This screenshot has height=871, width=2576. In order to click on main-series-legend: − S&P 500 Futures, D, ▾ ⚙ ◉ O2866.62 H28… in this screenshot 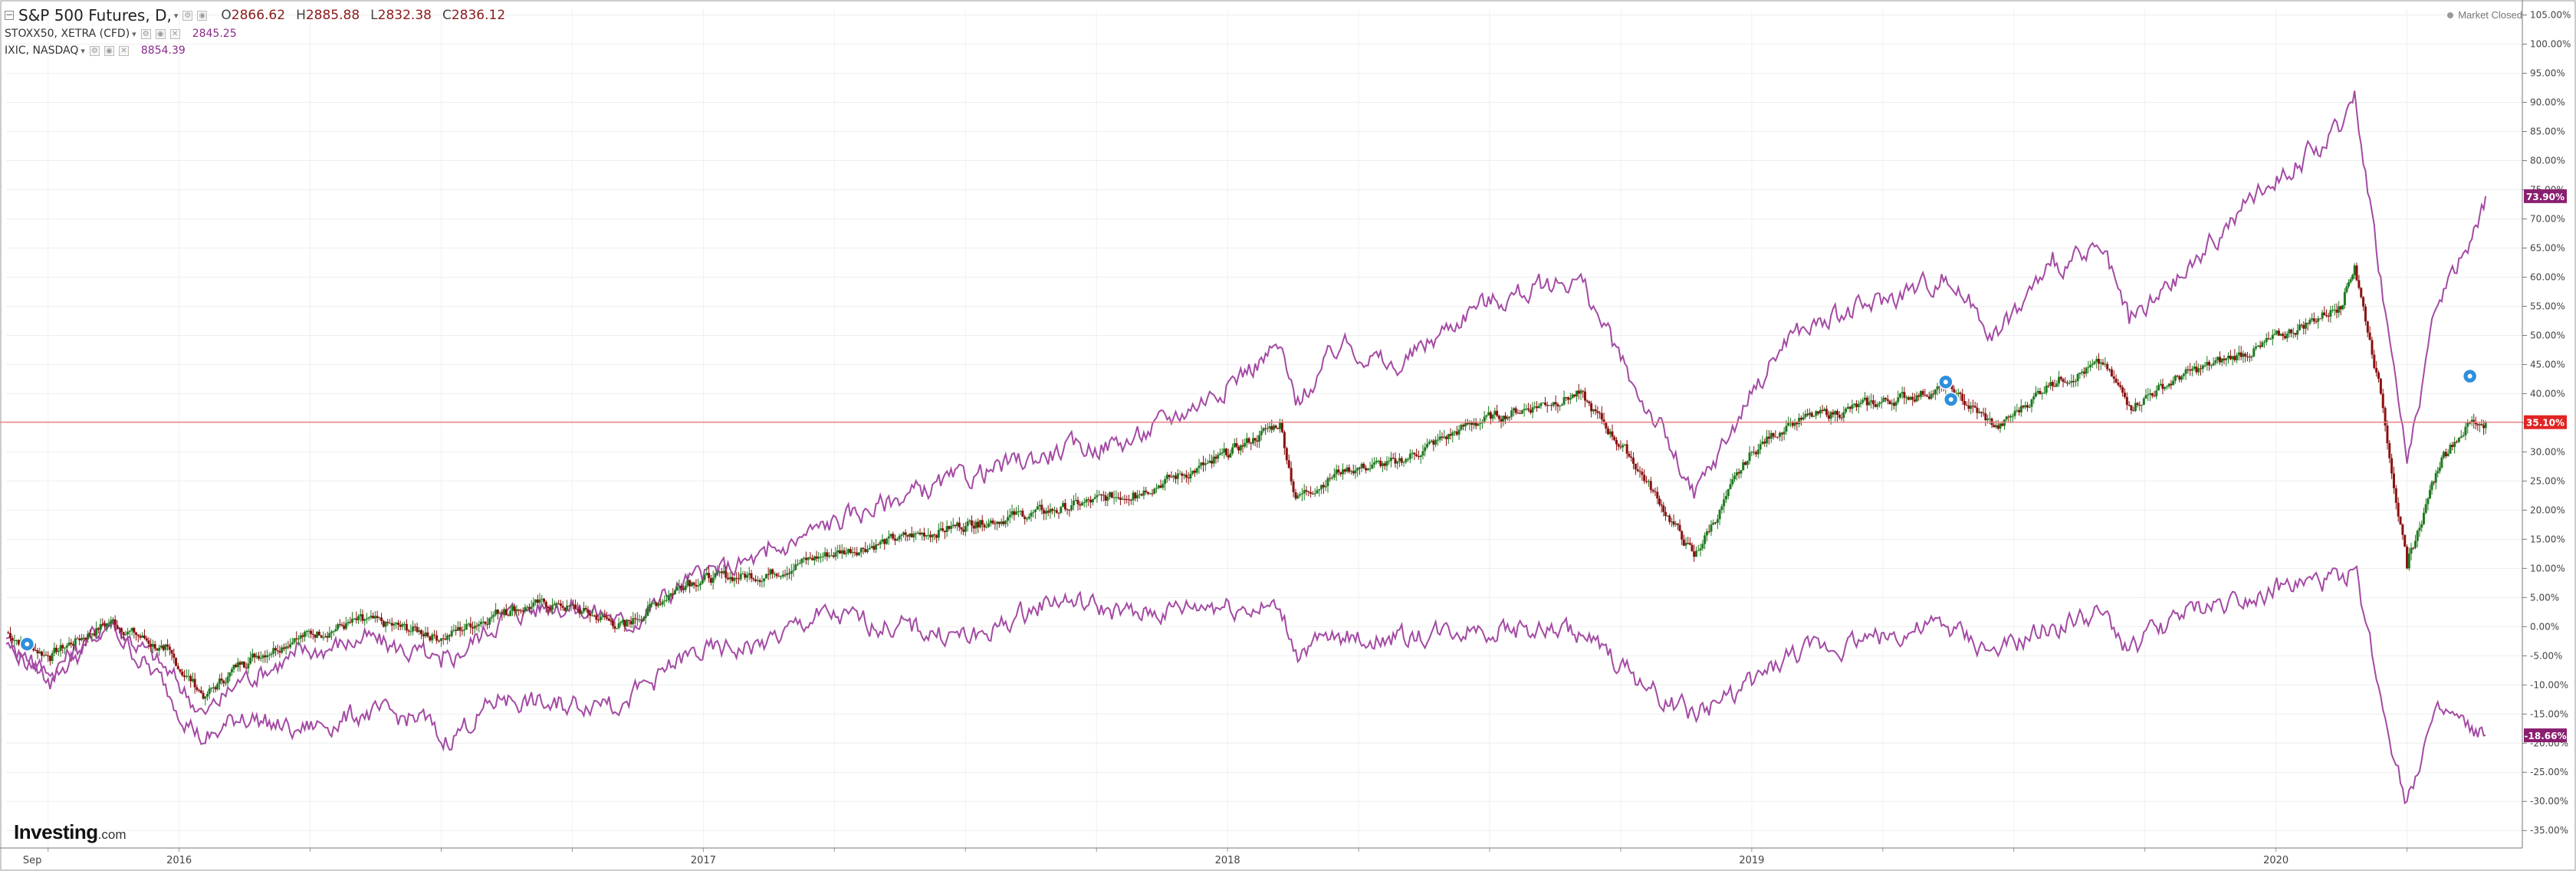, I will do `click(255, 15)`.